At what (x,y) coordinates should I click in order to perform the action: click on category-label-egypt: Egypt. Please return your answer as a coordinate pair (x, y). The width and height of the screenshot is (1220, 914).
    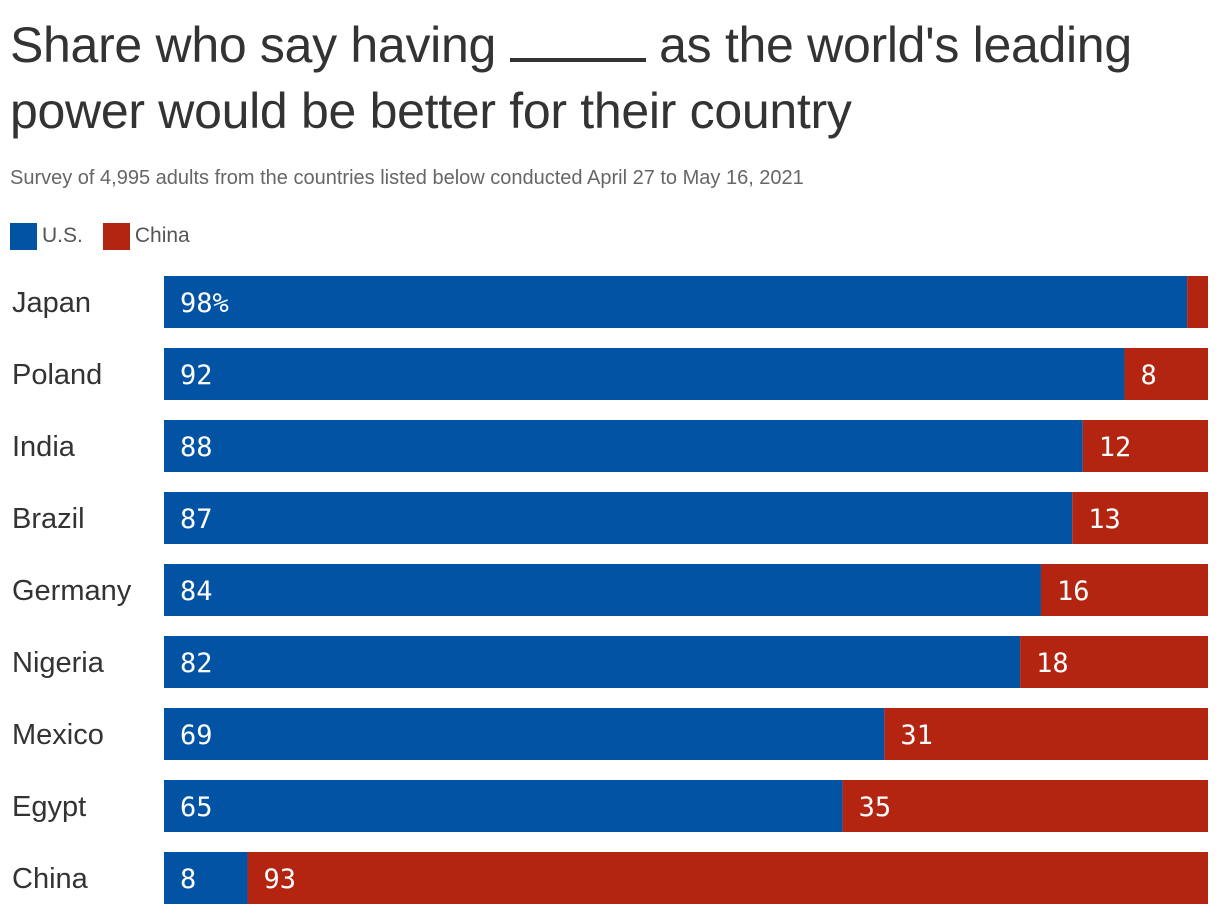
    Looking at the image, I should click on (49, 807).